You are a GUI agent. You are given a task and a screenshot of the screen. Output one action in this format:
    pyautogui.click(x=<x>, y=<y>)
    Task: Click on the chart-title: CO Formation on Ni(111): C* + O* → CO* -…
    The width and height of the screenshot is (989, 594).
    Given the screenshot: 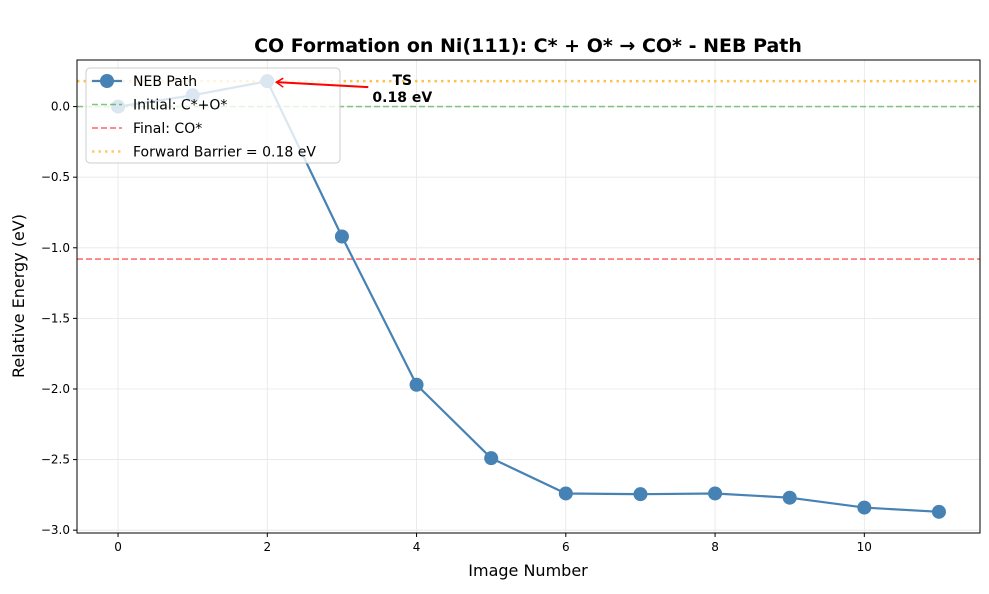 What is the action you would take?
    pyautogui.click(x=528, y=46)
    